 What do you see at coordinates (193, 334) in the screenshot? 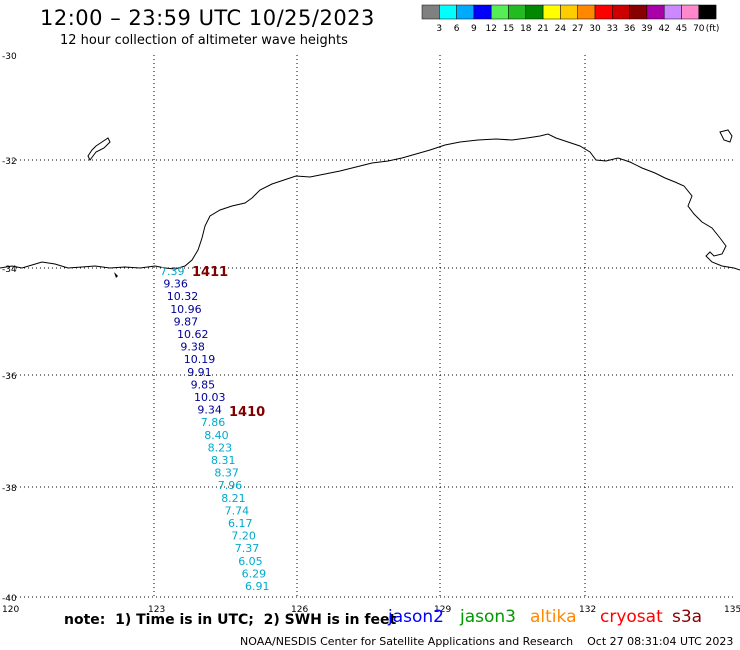
I see `wave-height-value: 10.62` at bounding box center [193, 334].